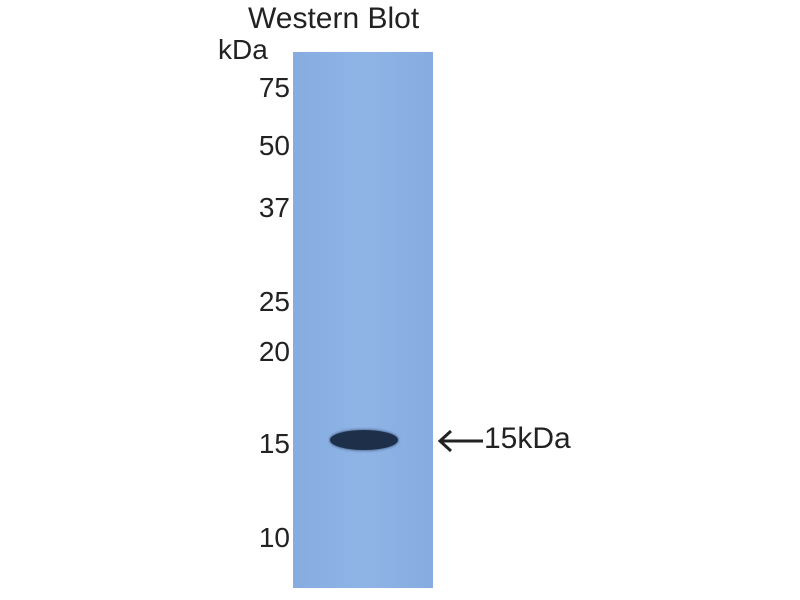  Describe the element at coordinates (274, 351) in the screenshot. I see `marker-label: 20` at that location.